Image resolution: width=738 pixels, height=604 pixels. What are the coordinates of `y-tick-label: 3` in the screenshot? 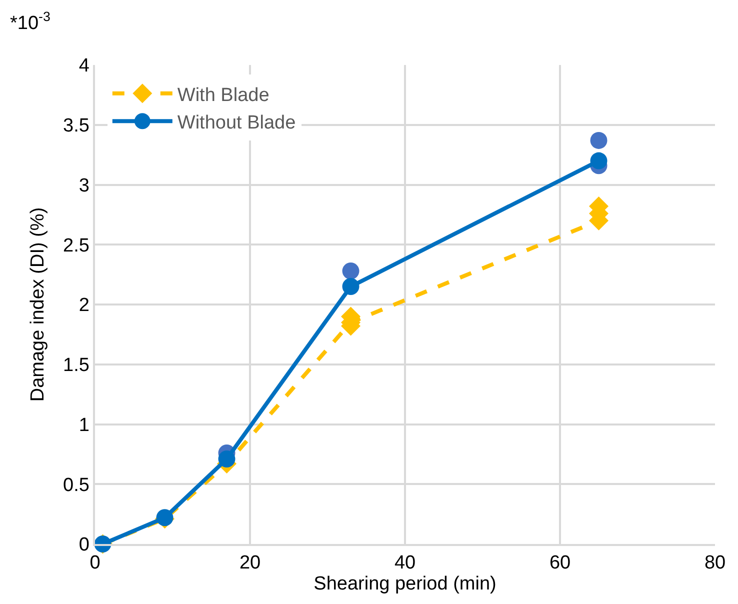 It's located at (84, 185).